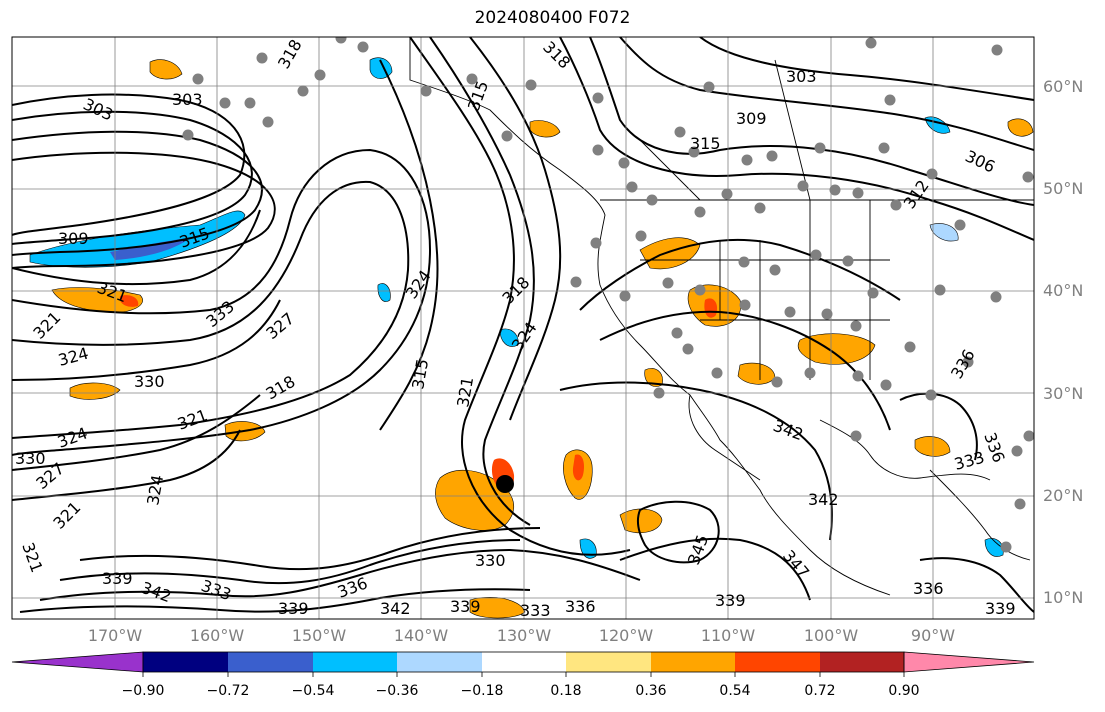 The image size is (1105, 712). What do you see at coordinates (944, 232) in the screenshot?
I see `shade-lightblue` at bounding box center [944, 232].